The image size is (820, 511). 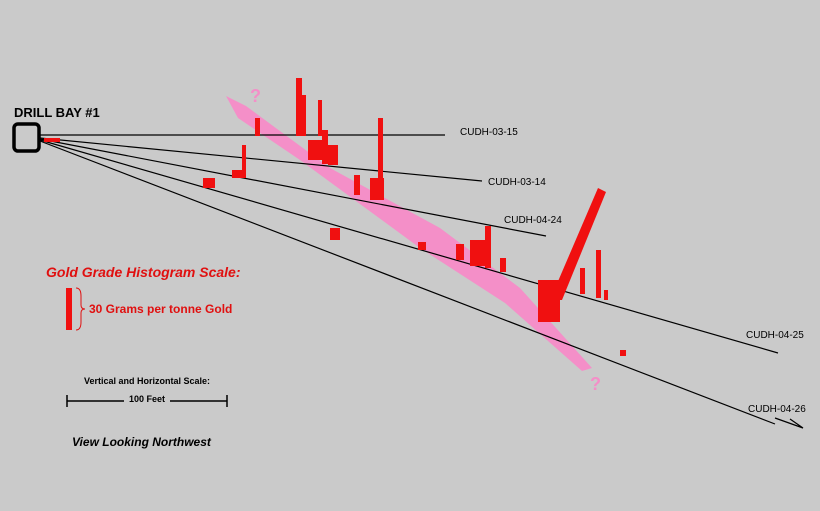 I want to click on arrow, so click(x=789, y=423).